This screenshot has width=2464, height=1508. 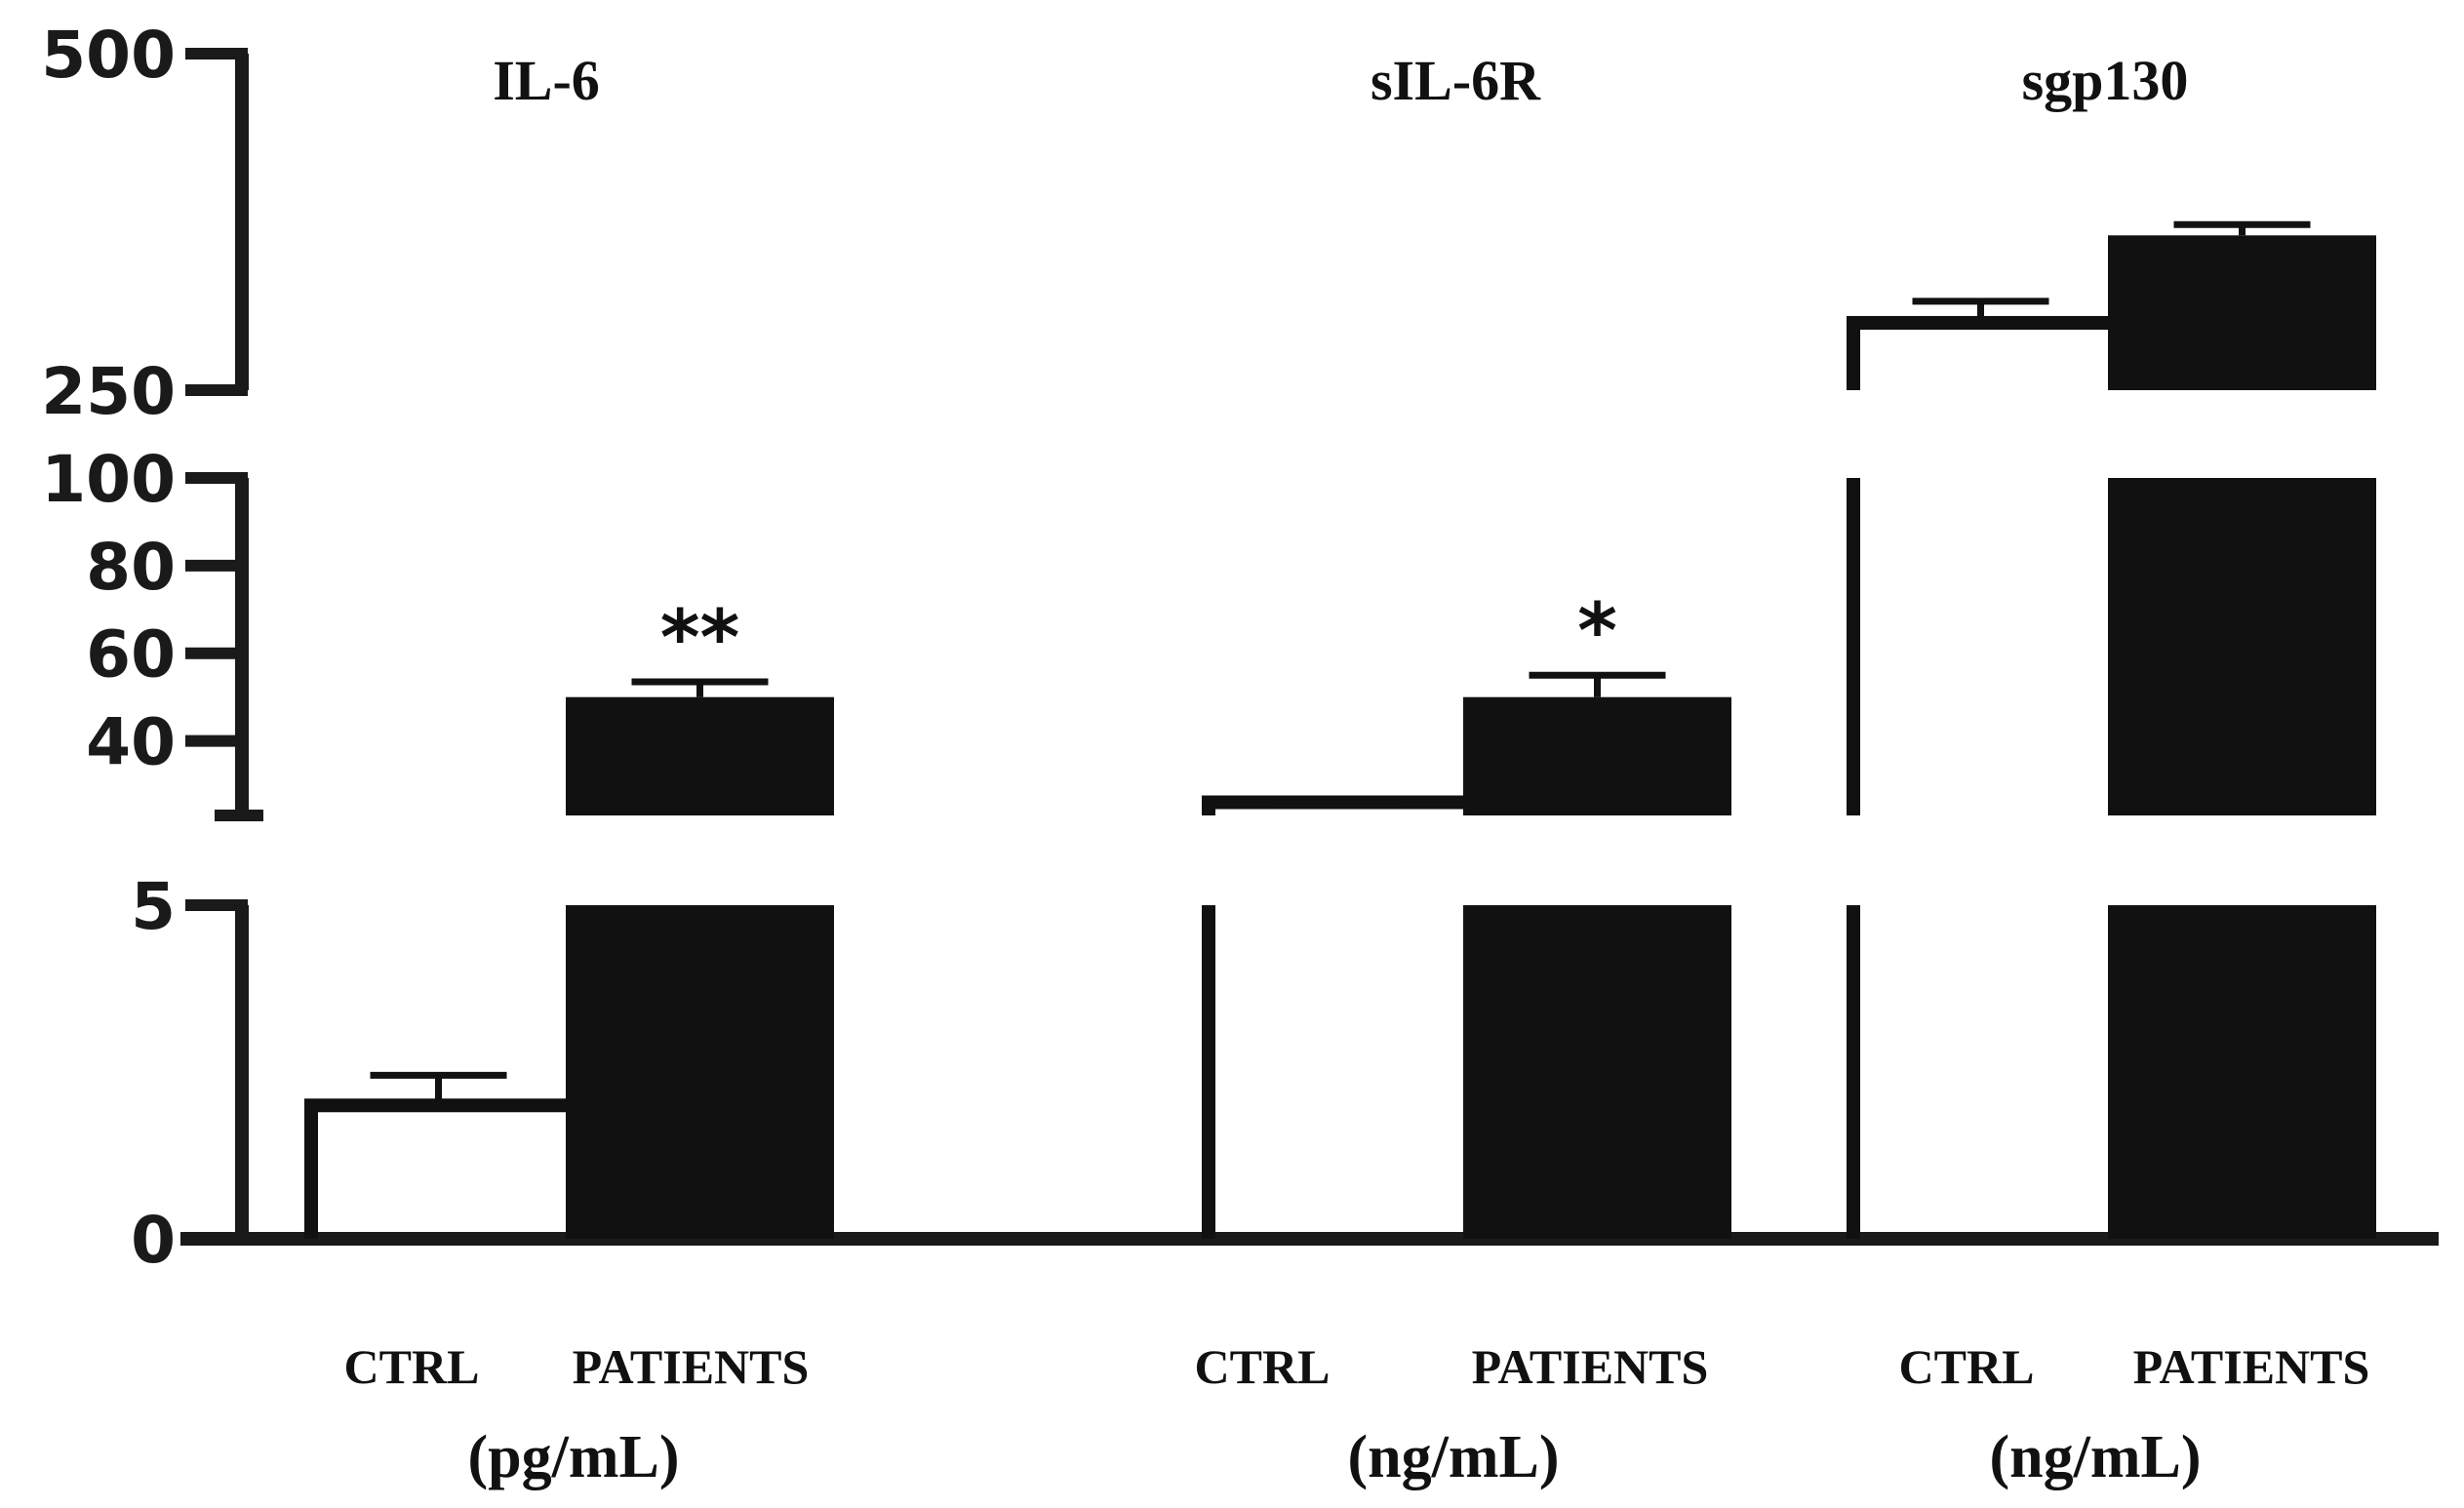 I want to click on y-axis-ticks: 500 250 100 80 60 40 5 0, so click(x=152, y=648).